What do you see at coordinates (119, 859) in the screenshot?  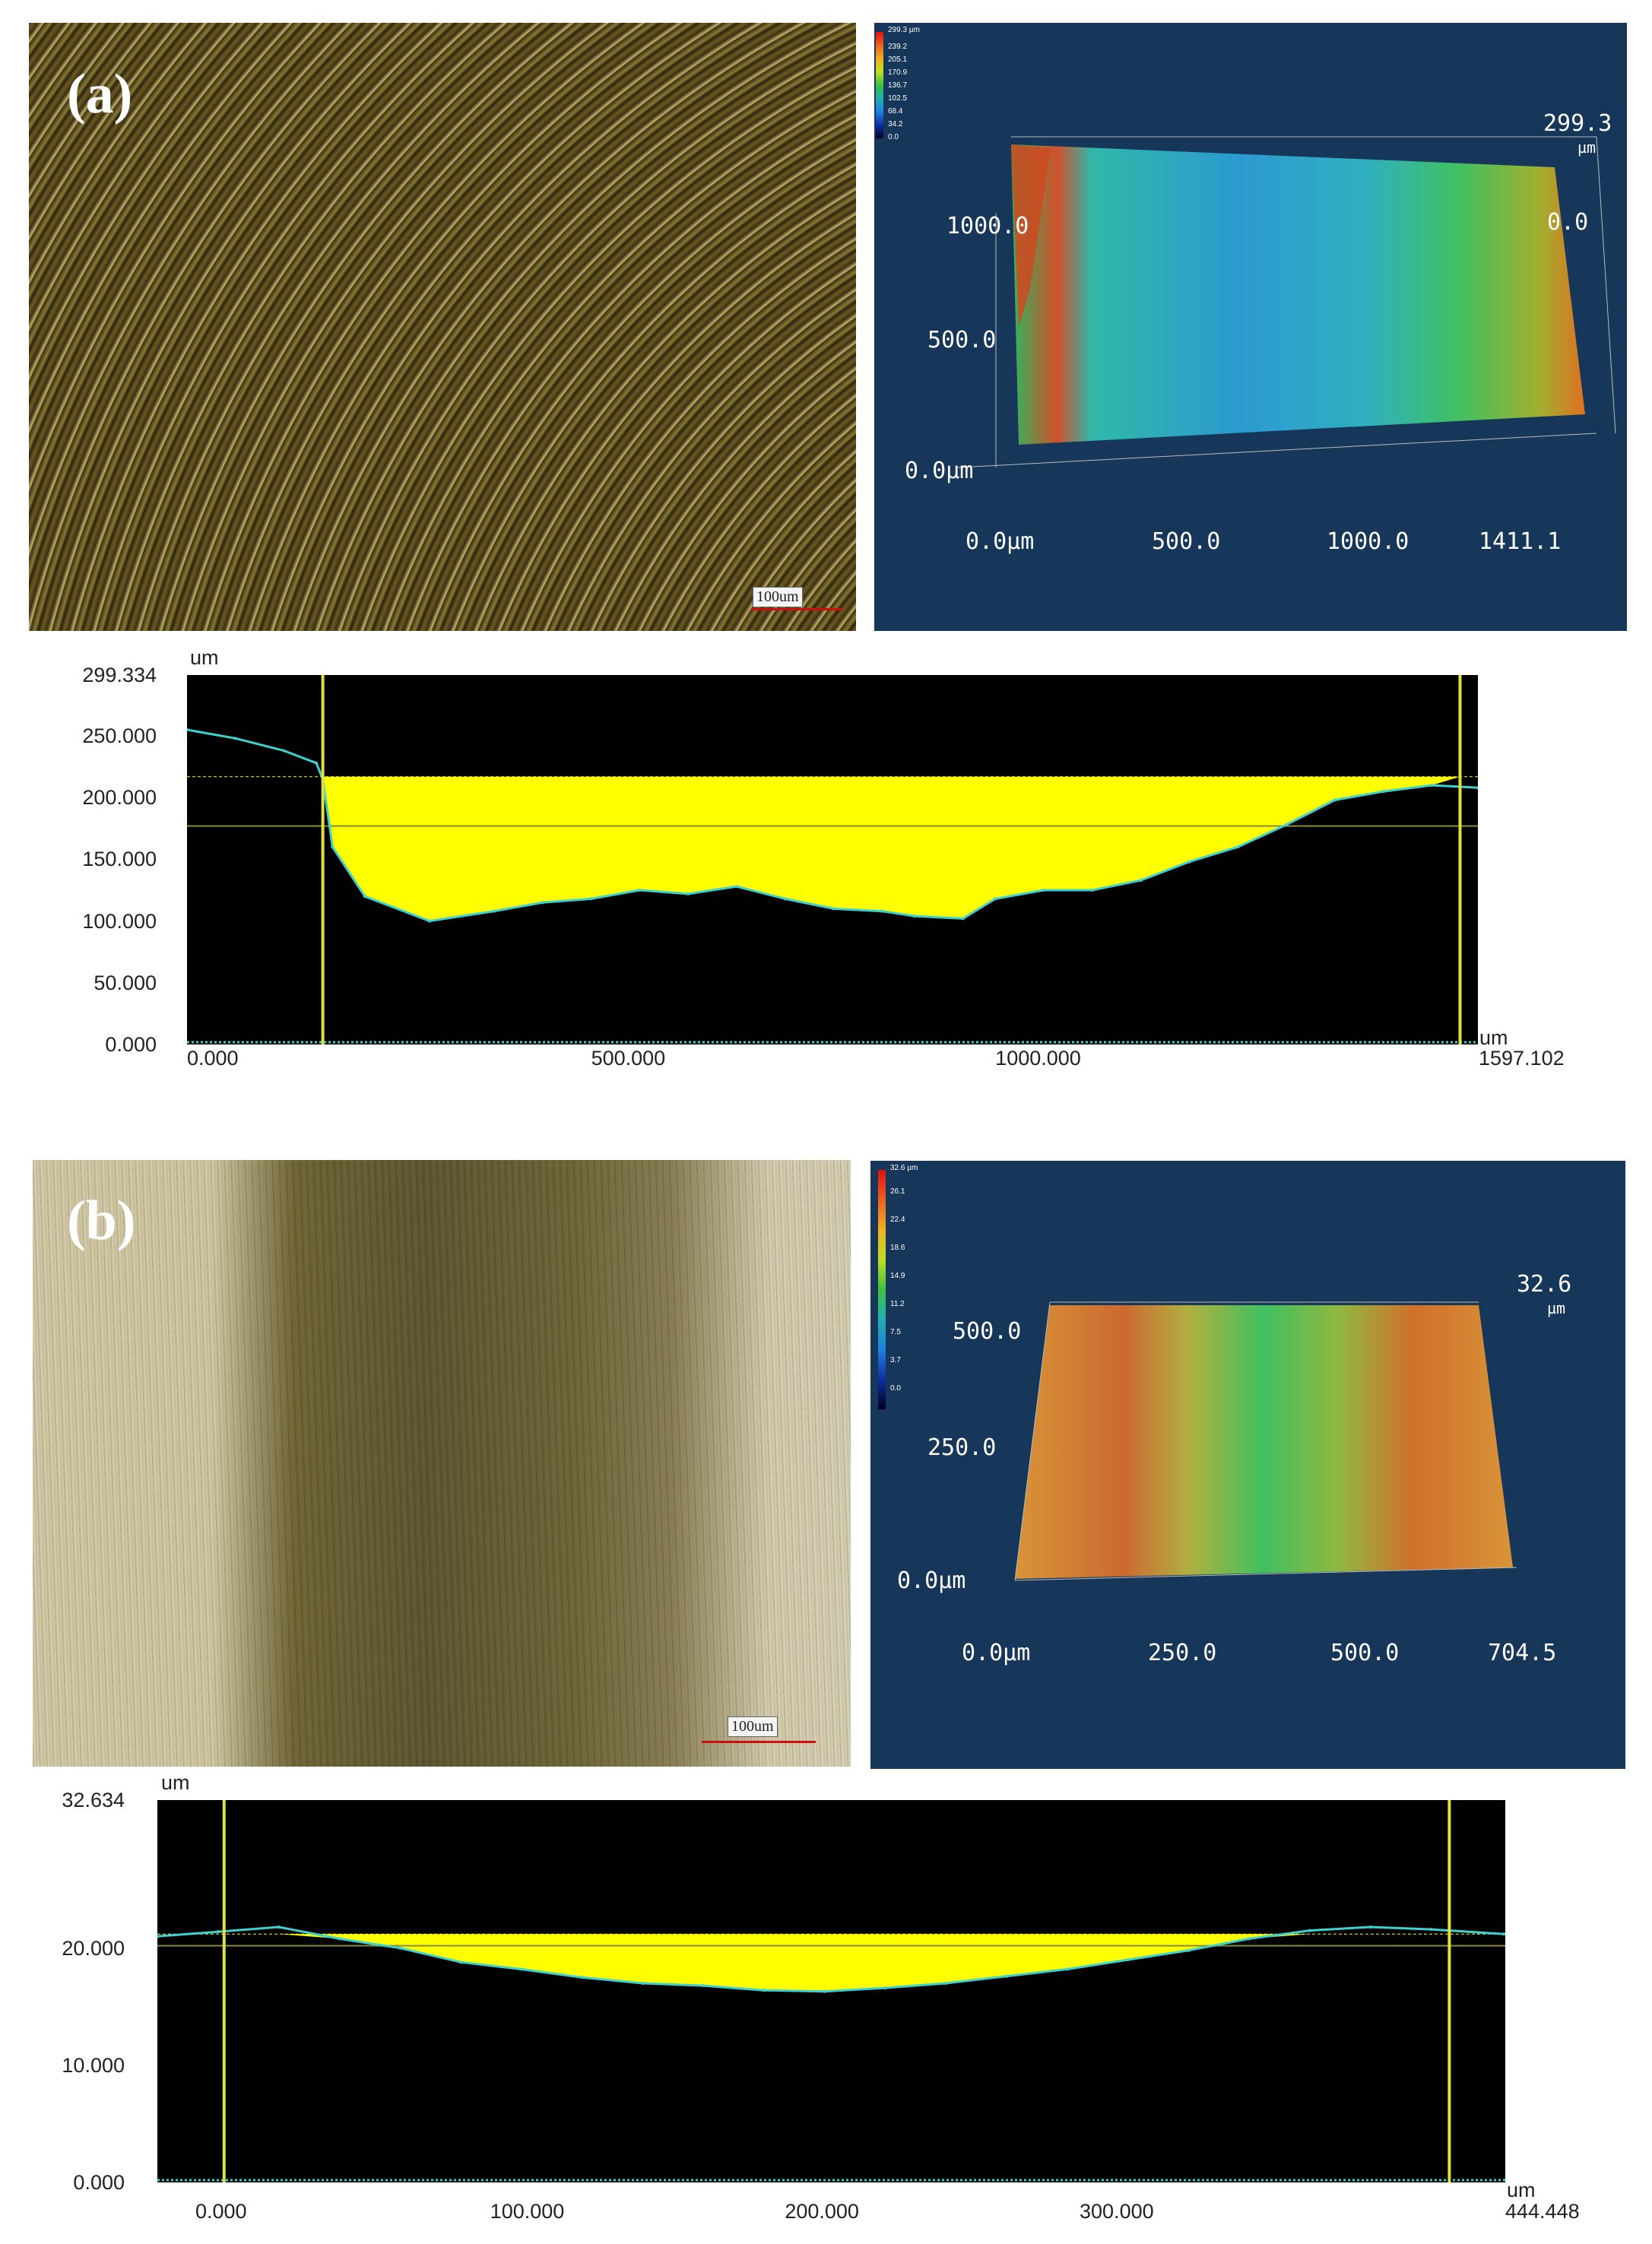 I see `a-y-tick-3: 150.000` at bounding box center [119, 859].